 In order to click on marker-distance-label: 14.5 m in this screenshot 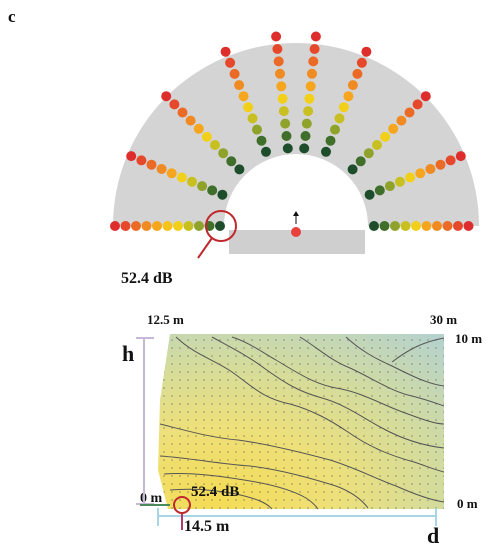, I will do `click(207, 526)`.